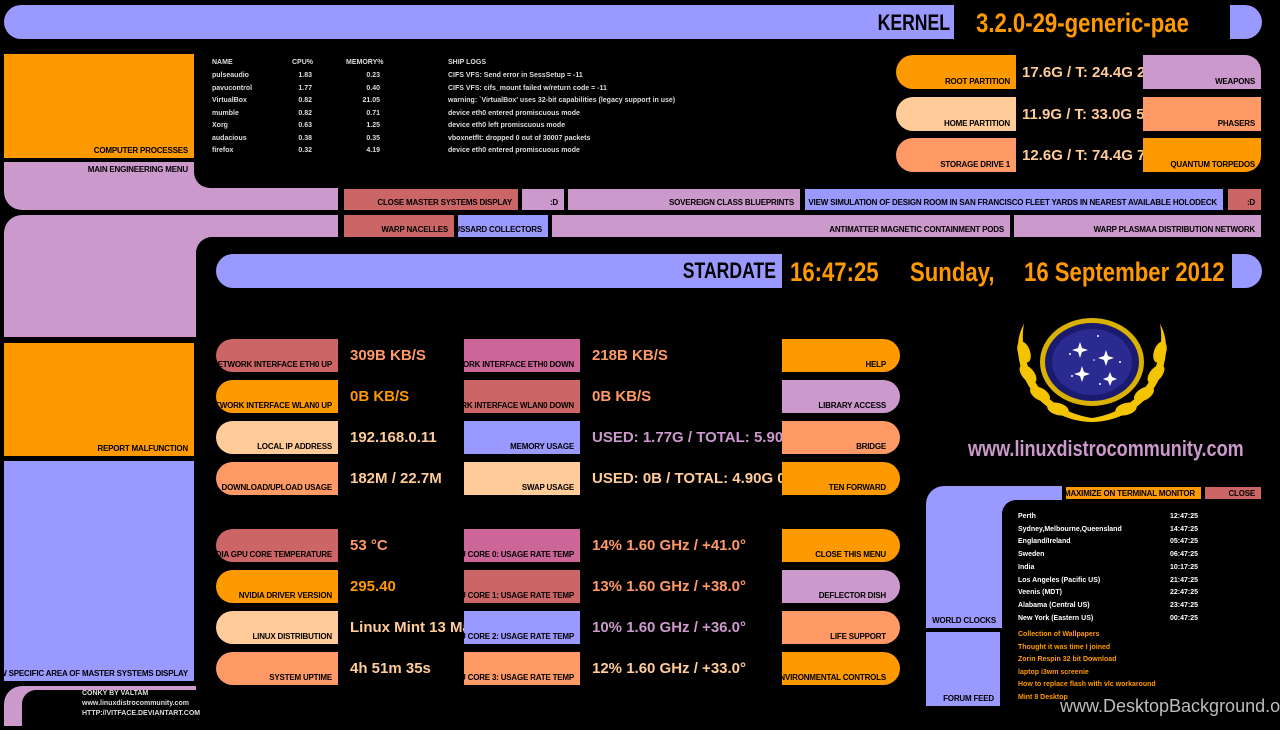  What do you see at coordinates (390, 668) in the screenshot?
I see `stat-value: 4h 51m 35s` at bounding box center [390, 668].